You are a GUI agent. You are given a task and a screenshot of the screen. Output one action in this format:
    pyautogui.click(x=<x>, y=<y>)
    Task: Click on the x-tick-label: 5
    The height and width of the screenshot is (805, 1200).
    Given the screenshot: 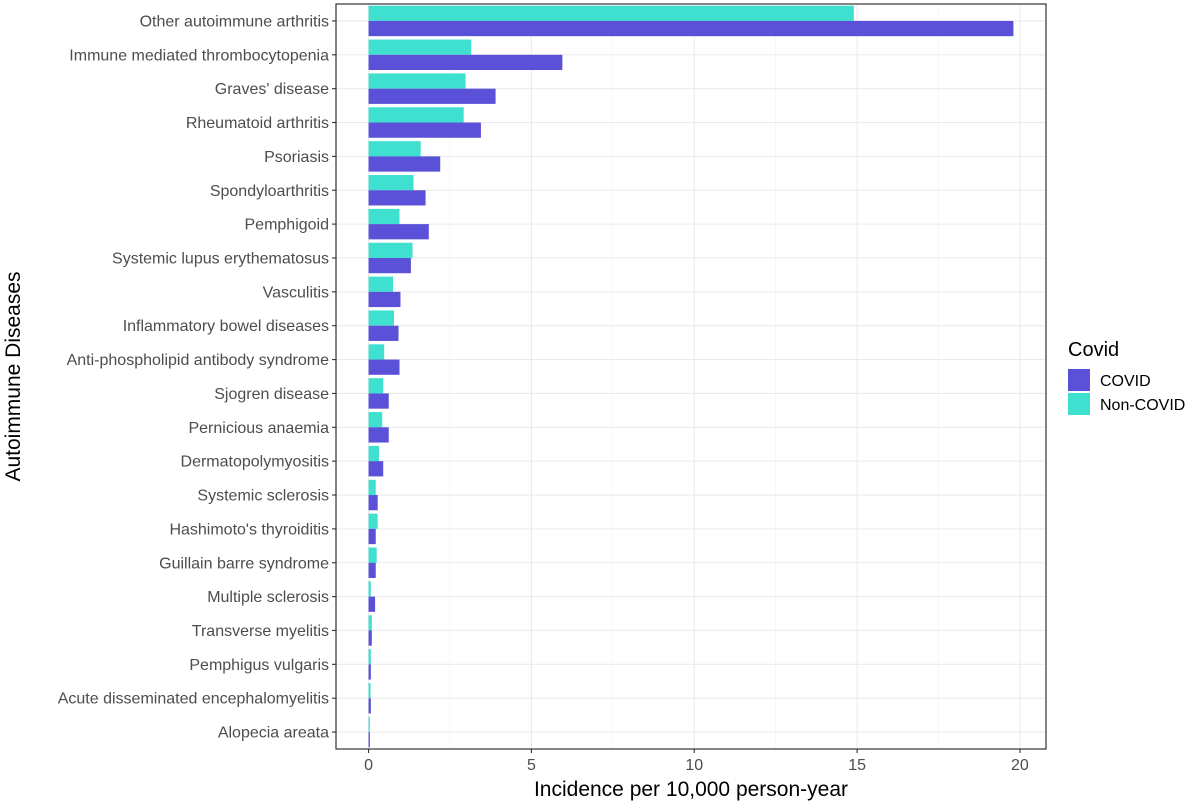 What is the action you would take?
    pyautogui.click(x=531, y=765)
    